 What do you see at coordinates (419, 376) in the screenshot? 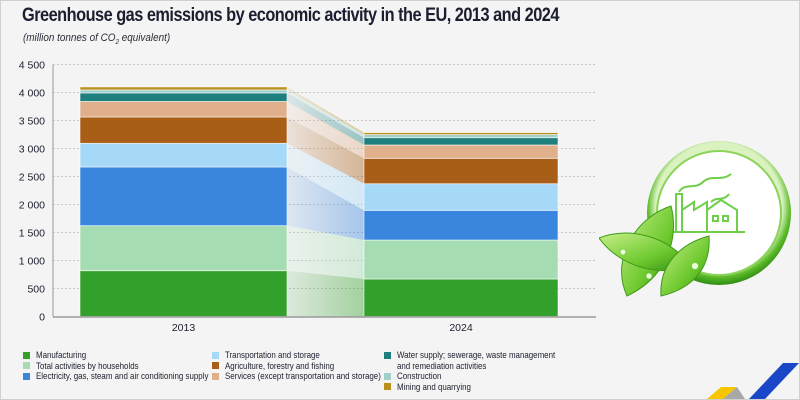
I see `legend-label: Construction` at bounding box center [419, 376].